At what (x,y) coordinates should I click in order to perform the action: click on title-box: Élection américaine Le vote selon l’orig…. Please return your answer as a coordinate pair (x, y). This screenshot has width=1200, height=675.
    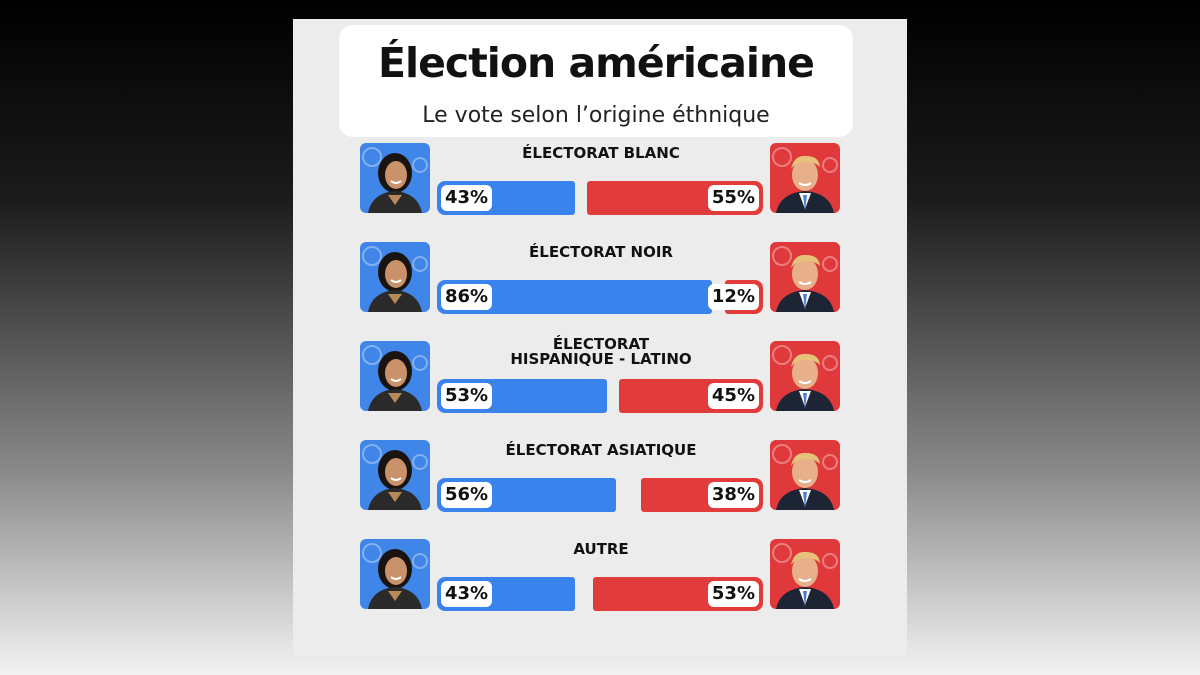
    Looking at the image, I should click on (596, 81).